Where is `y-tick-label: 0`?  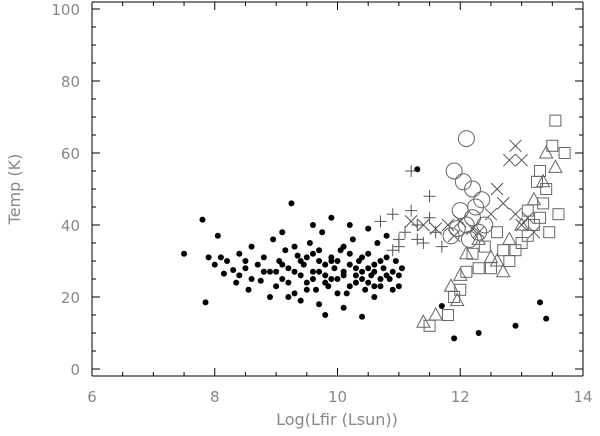 y-tick-label: 0 is located at coordinates (75, 370).